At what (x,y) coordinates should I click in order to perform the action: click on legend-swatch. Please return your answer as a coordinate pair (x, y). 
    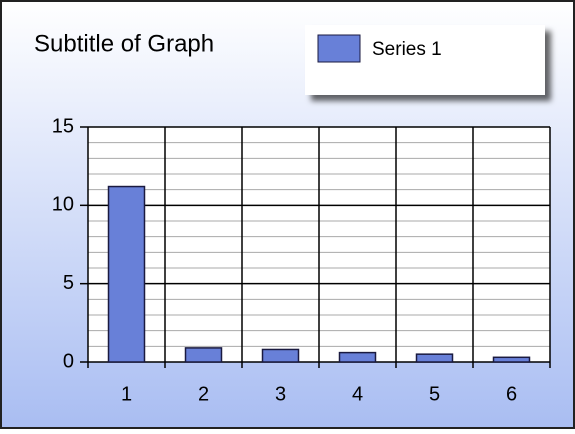
    Looking at the image, I should click on (339, 48).